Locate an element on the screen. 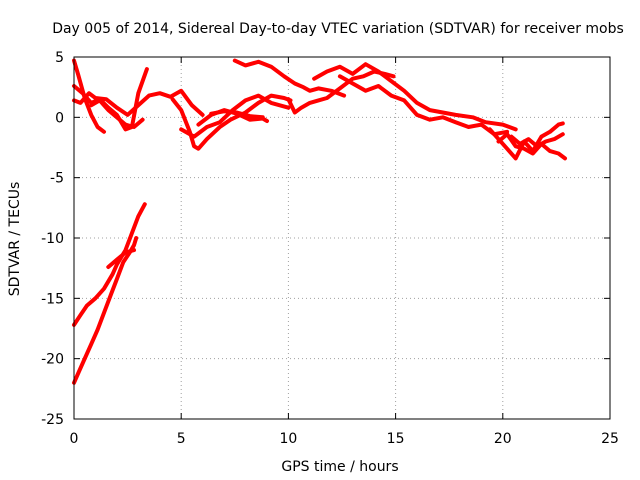 The width and height of the screenshot is (640, 480). y-tick-label: -10 is located at coordinates (52, 239).